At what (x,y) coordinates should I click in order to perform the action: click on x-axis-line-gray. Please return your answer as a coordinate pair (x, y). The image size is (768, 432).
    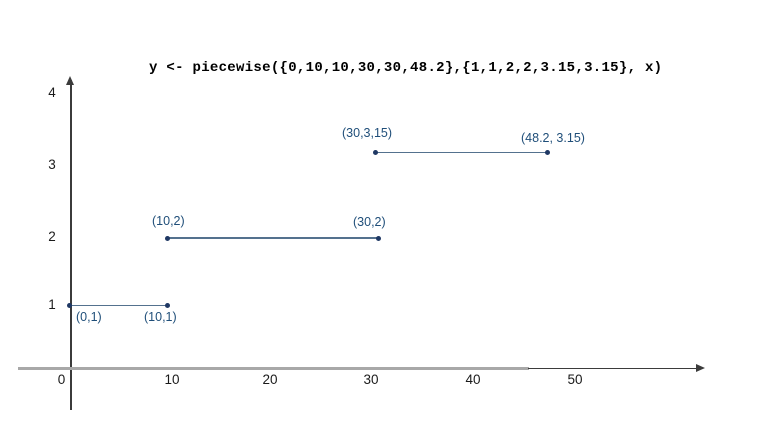
    Looking at the image, I should click on (273, 368).